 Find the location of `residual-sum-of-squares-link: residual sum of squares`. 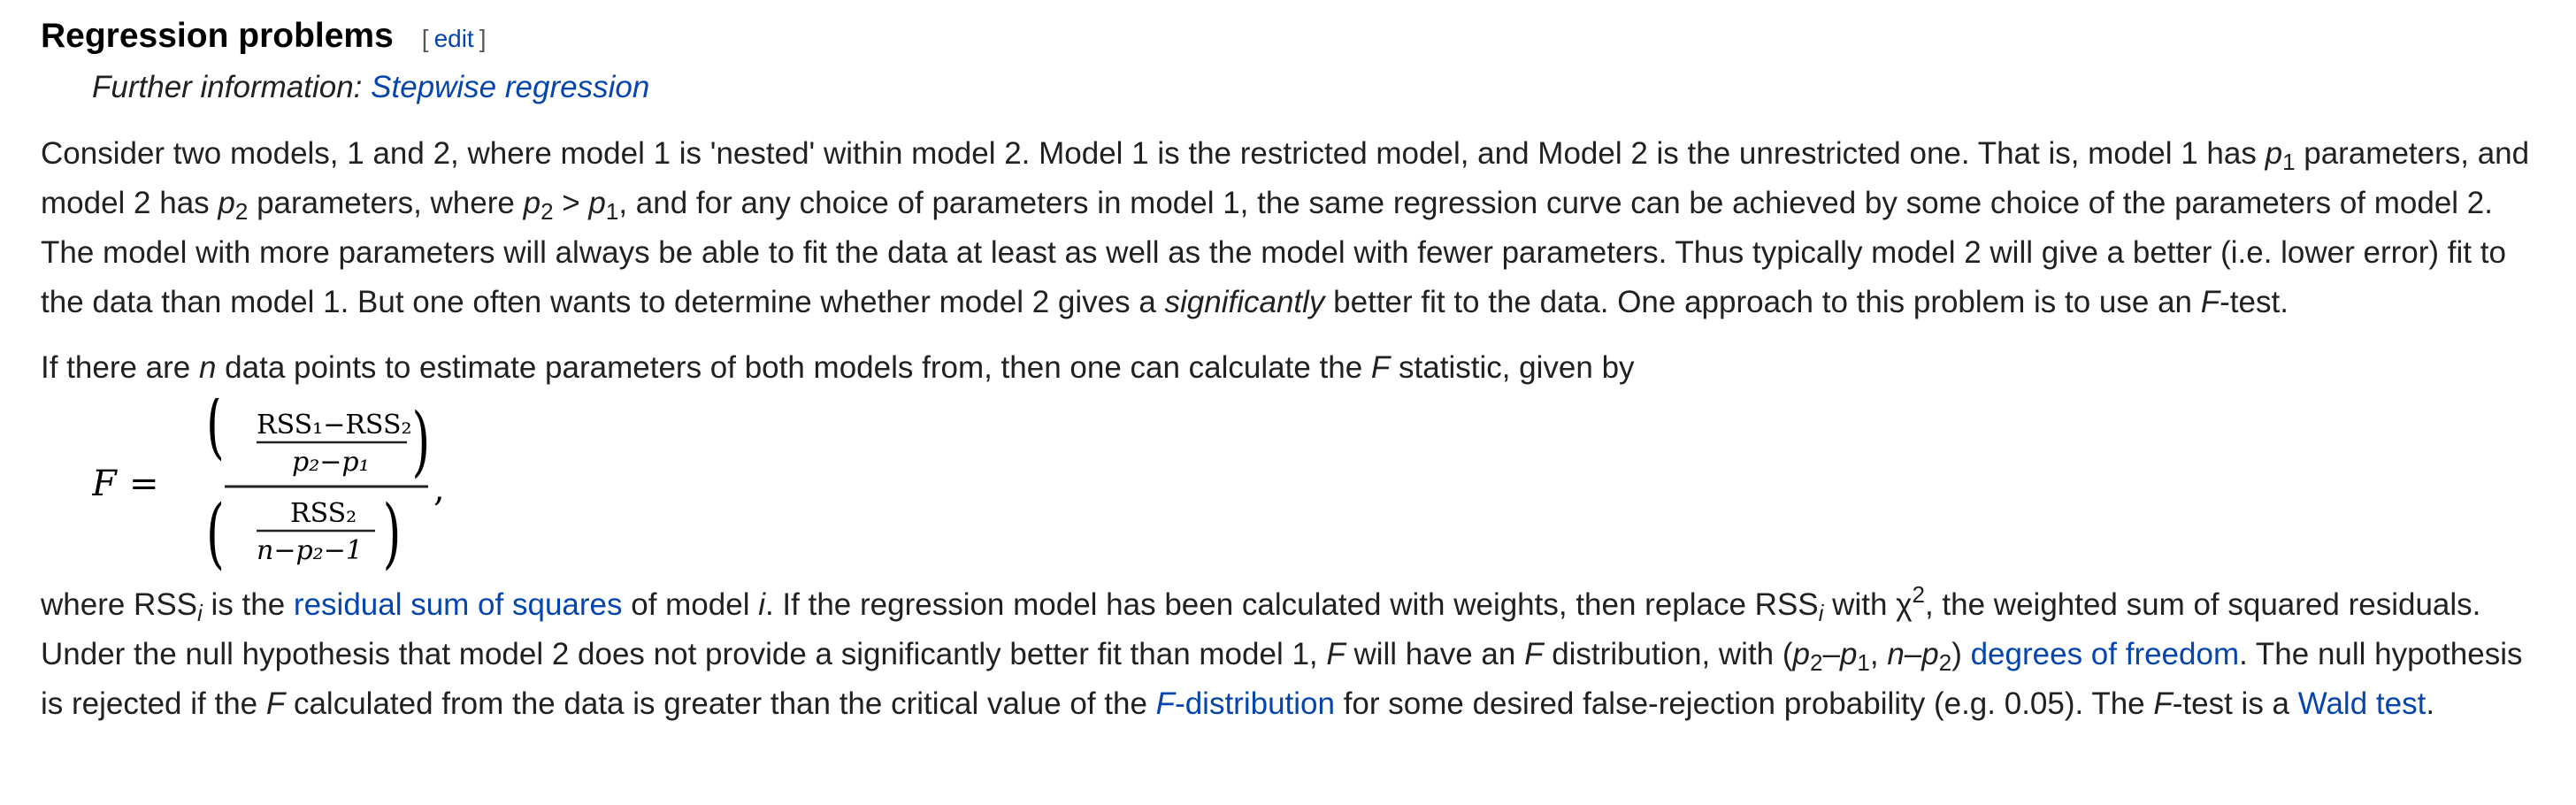

residual-sum-of-squares-link: residual sum of squares is located at coordinates (458, 604).